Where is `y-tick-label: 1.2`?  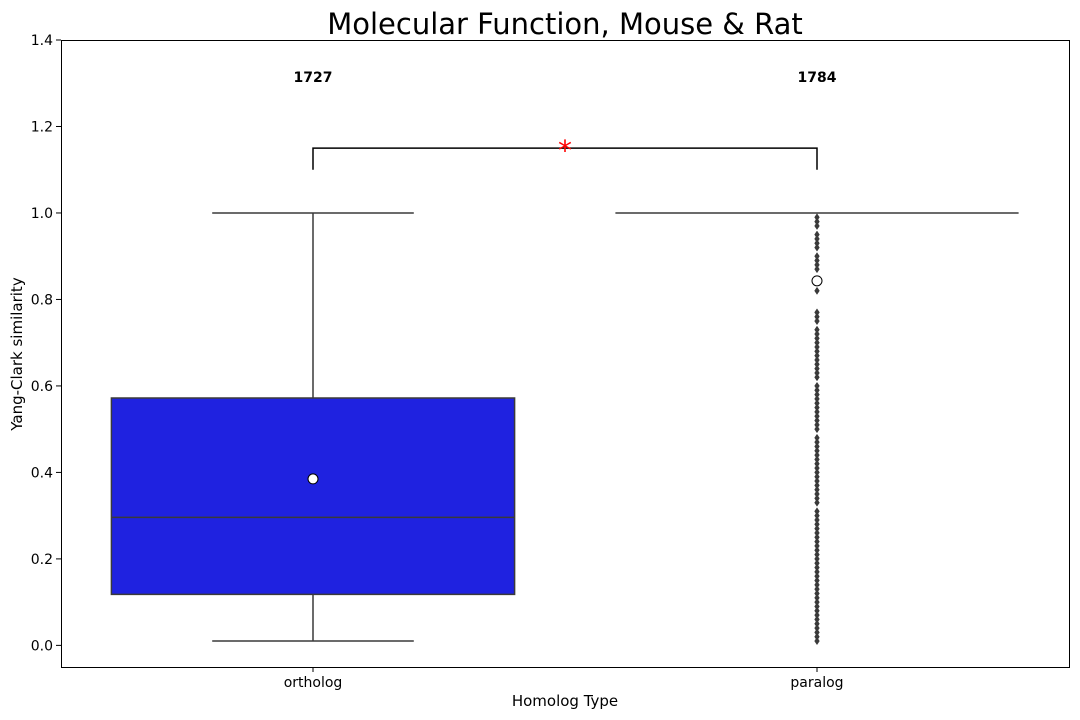 y-tick-label: 1.2 is located at coordinates (42, 127).